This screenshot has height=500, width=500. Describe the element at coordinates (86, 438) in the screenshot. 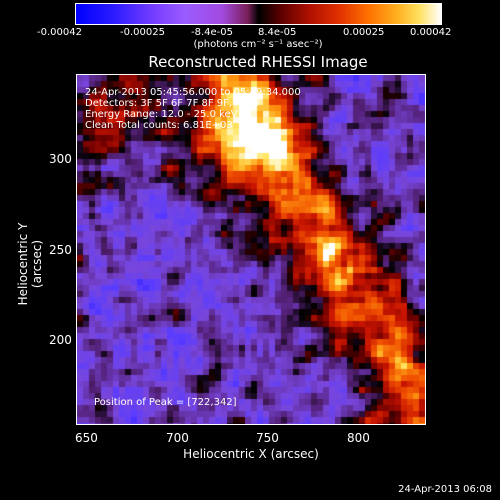

I see `x-tick-650: 650` at that location.